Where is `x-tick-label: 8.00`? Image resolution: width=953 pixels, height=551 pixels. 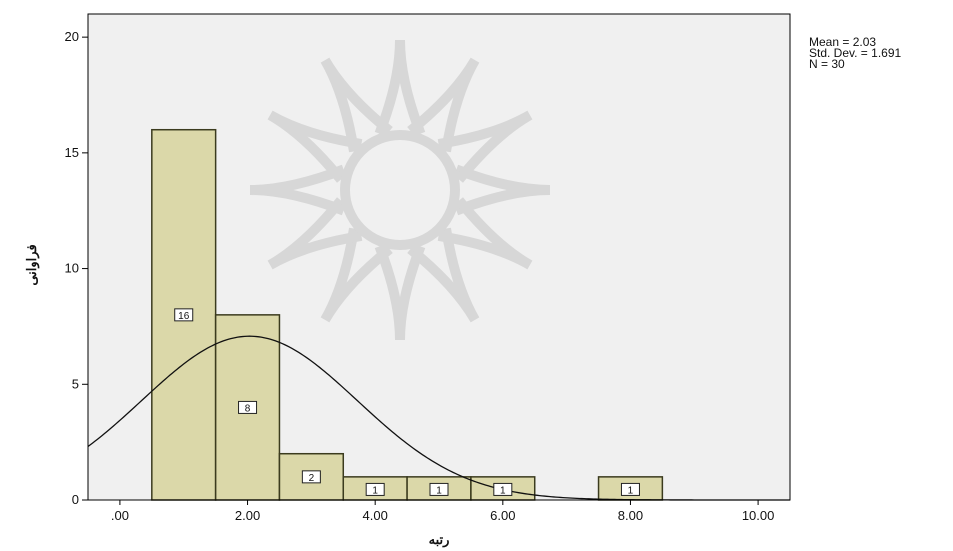 x-tick-label: 8.00 is located at coordinates (630, 515).